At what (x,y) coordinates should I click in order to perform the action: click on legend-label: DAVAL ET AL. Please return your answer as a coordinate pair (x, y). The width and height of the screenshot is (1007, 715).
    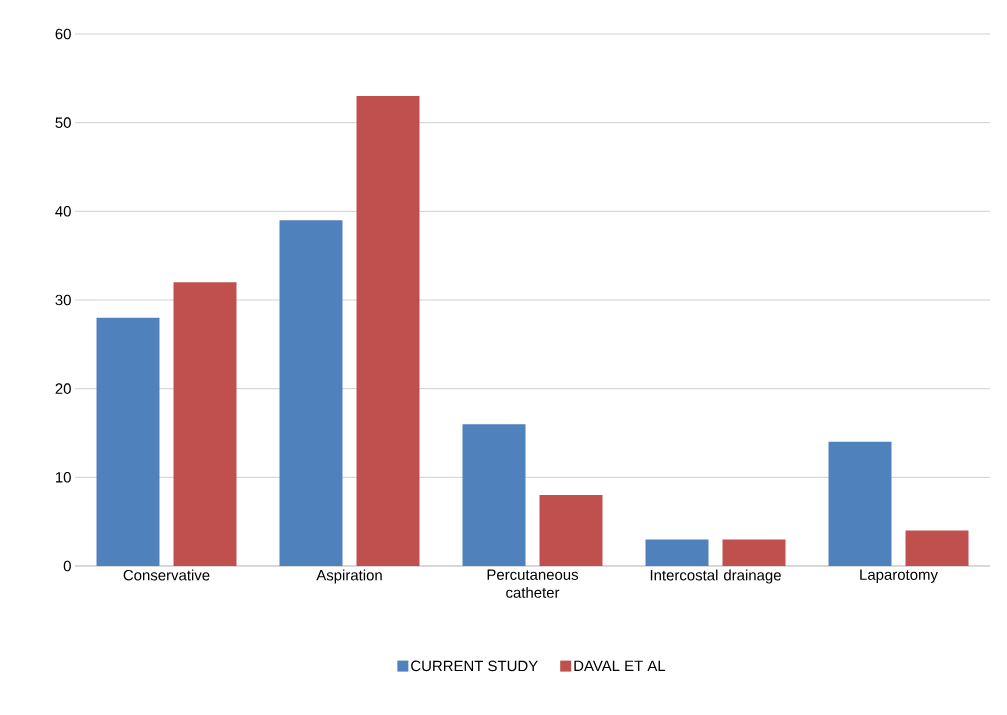
    Looking at the image, I should click on (620, 665).